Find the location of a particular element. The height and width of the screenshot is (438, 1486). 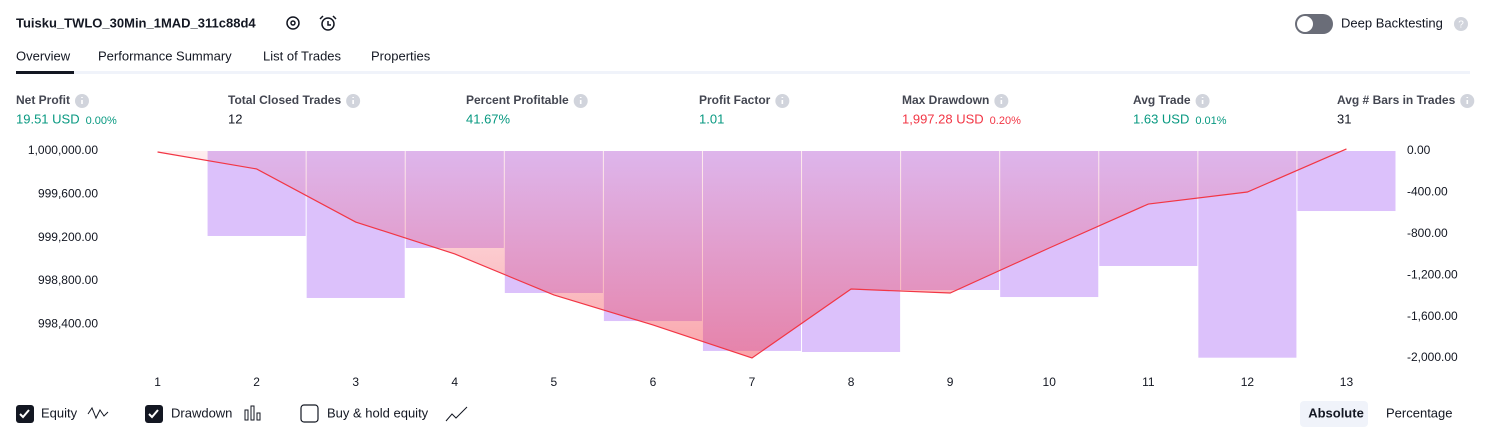

metric-label: Profit Factor is located at coordinates (735, 100).